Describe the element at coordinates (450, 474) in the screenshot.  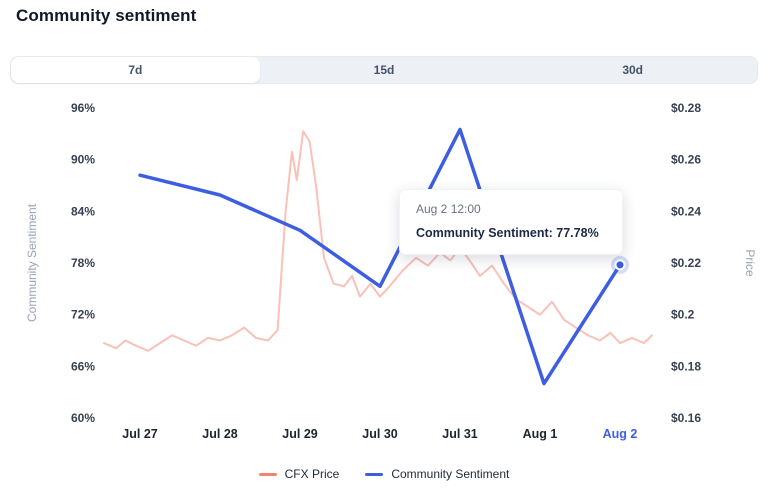
I see `legend-label-community-sentiment: Community Sentiment` at that location.